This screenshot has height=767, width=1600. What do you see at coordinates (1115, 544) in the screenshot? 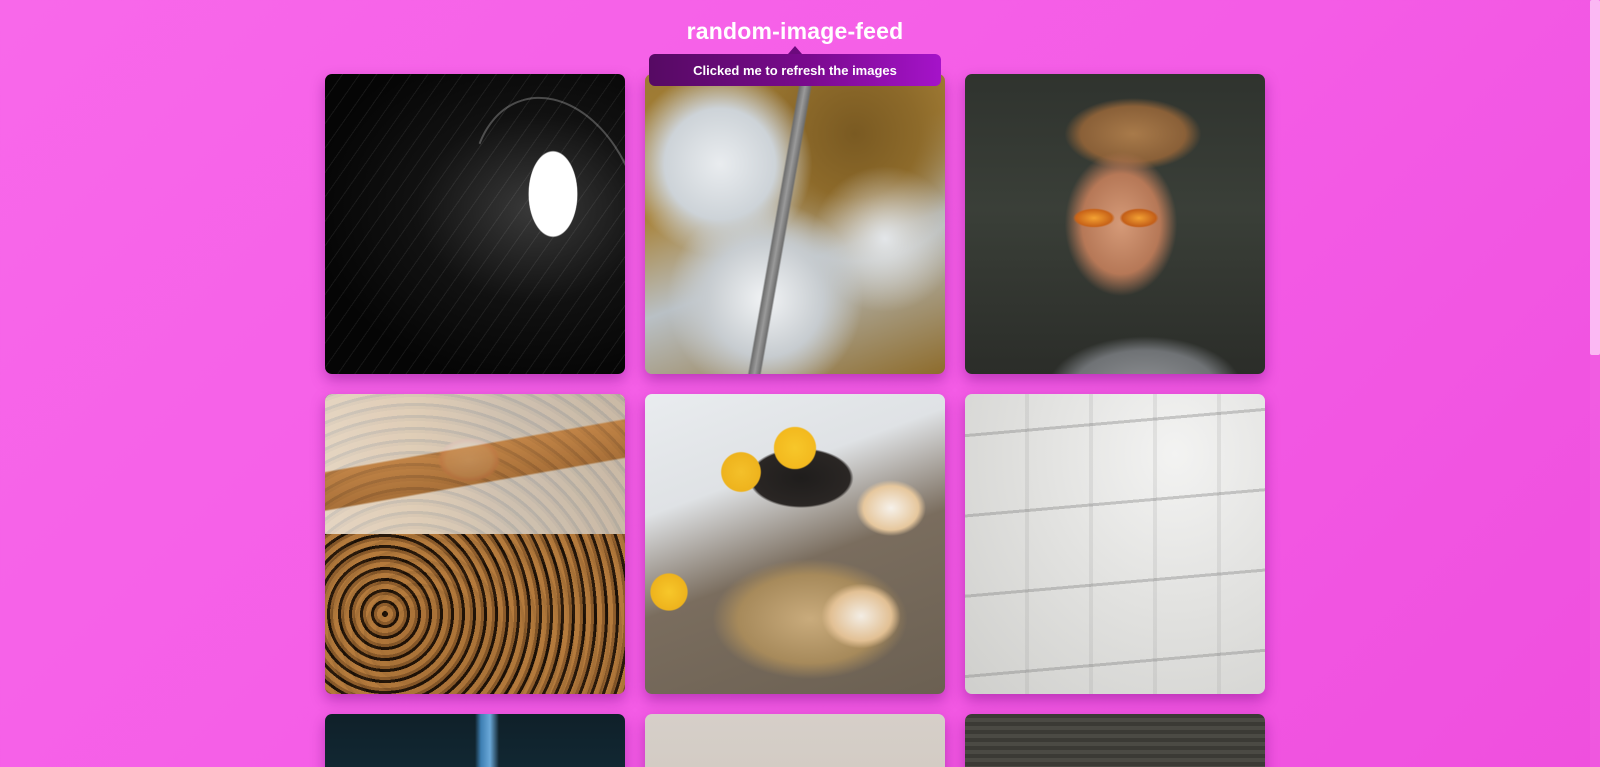
I see `image-card-spiral-building` at bounding box center [1115, 544].